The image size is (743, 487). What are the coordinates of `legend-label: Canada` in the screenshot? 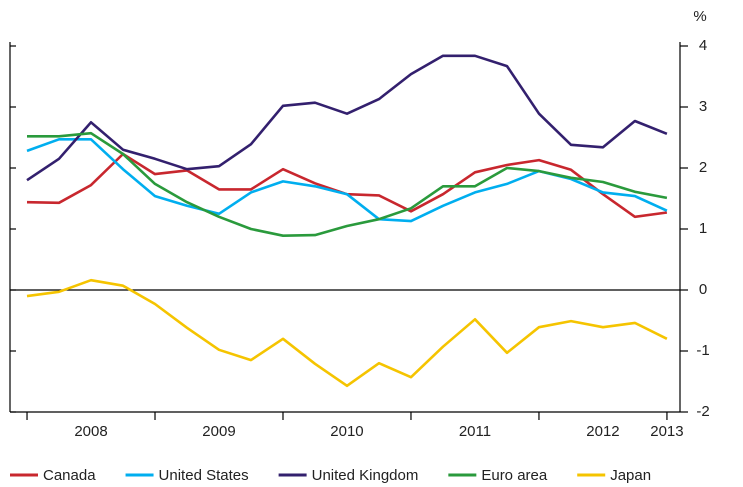 It's located at (69, 475).